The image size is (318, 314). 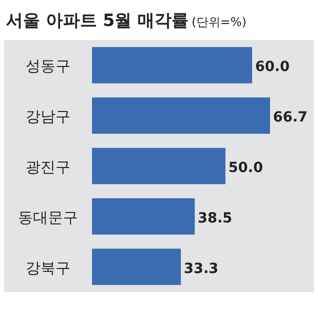 What do you see at coordinates (290, 118) in the screenshot?
I see `data-label: 66.7` at bounding box center [290, 118].